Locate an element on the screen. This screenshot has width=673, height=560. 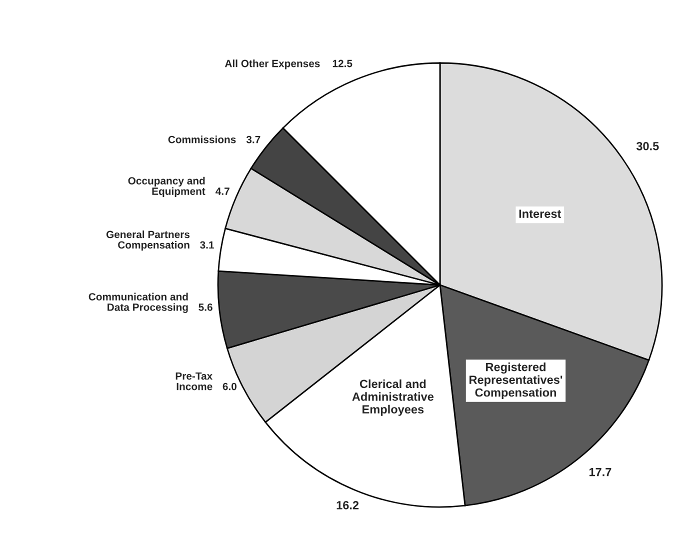
slice-label: Clerical and Administrative Employees is located at coordinates (393, 397).